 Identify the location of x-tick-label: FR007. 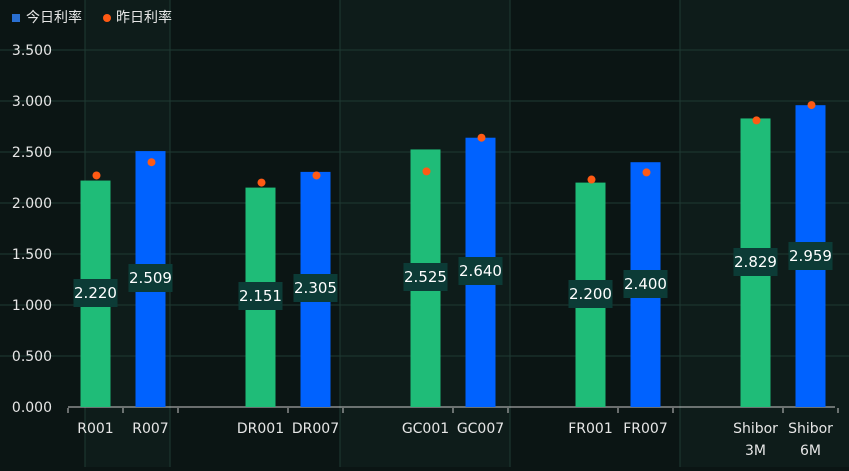
(645, 429).